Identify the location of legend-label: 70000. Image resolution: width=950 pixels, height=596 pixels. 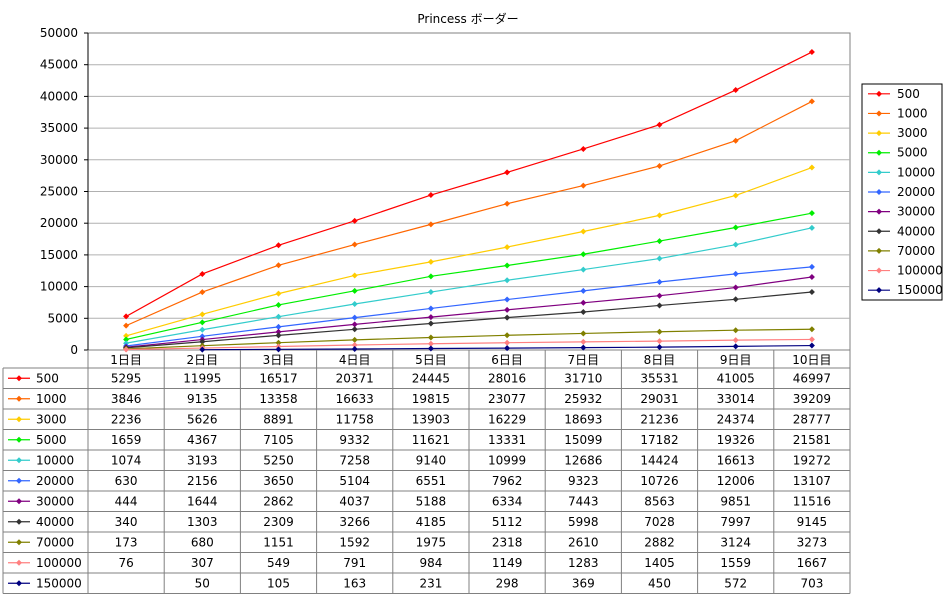
(916, 251).